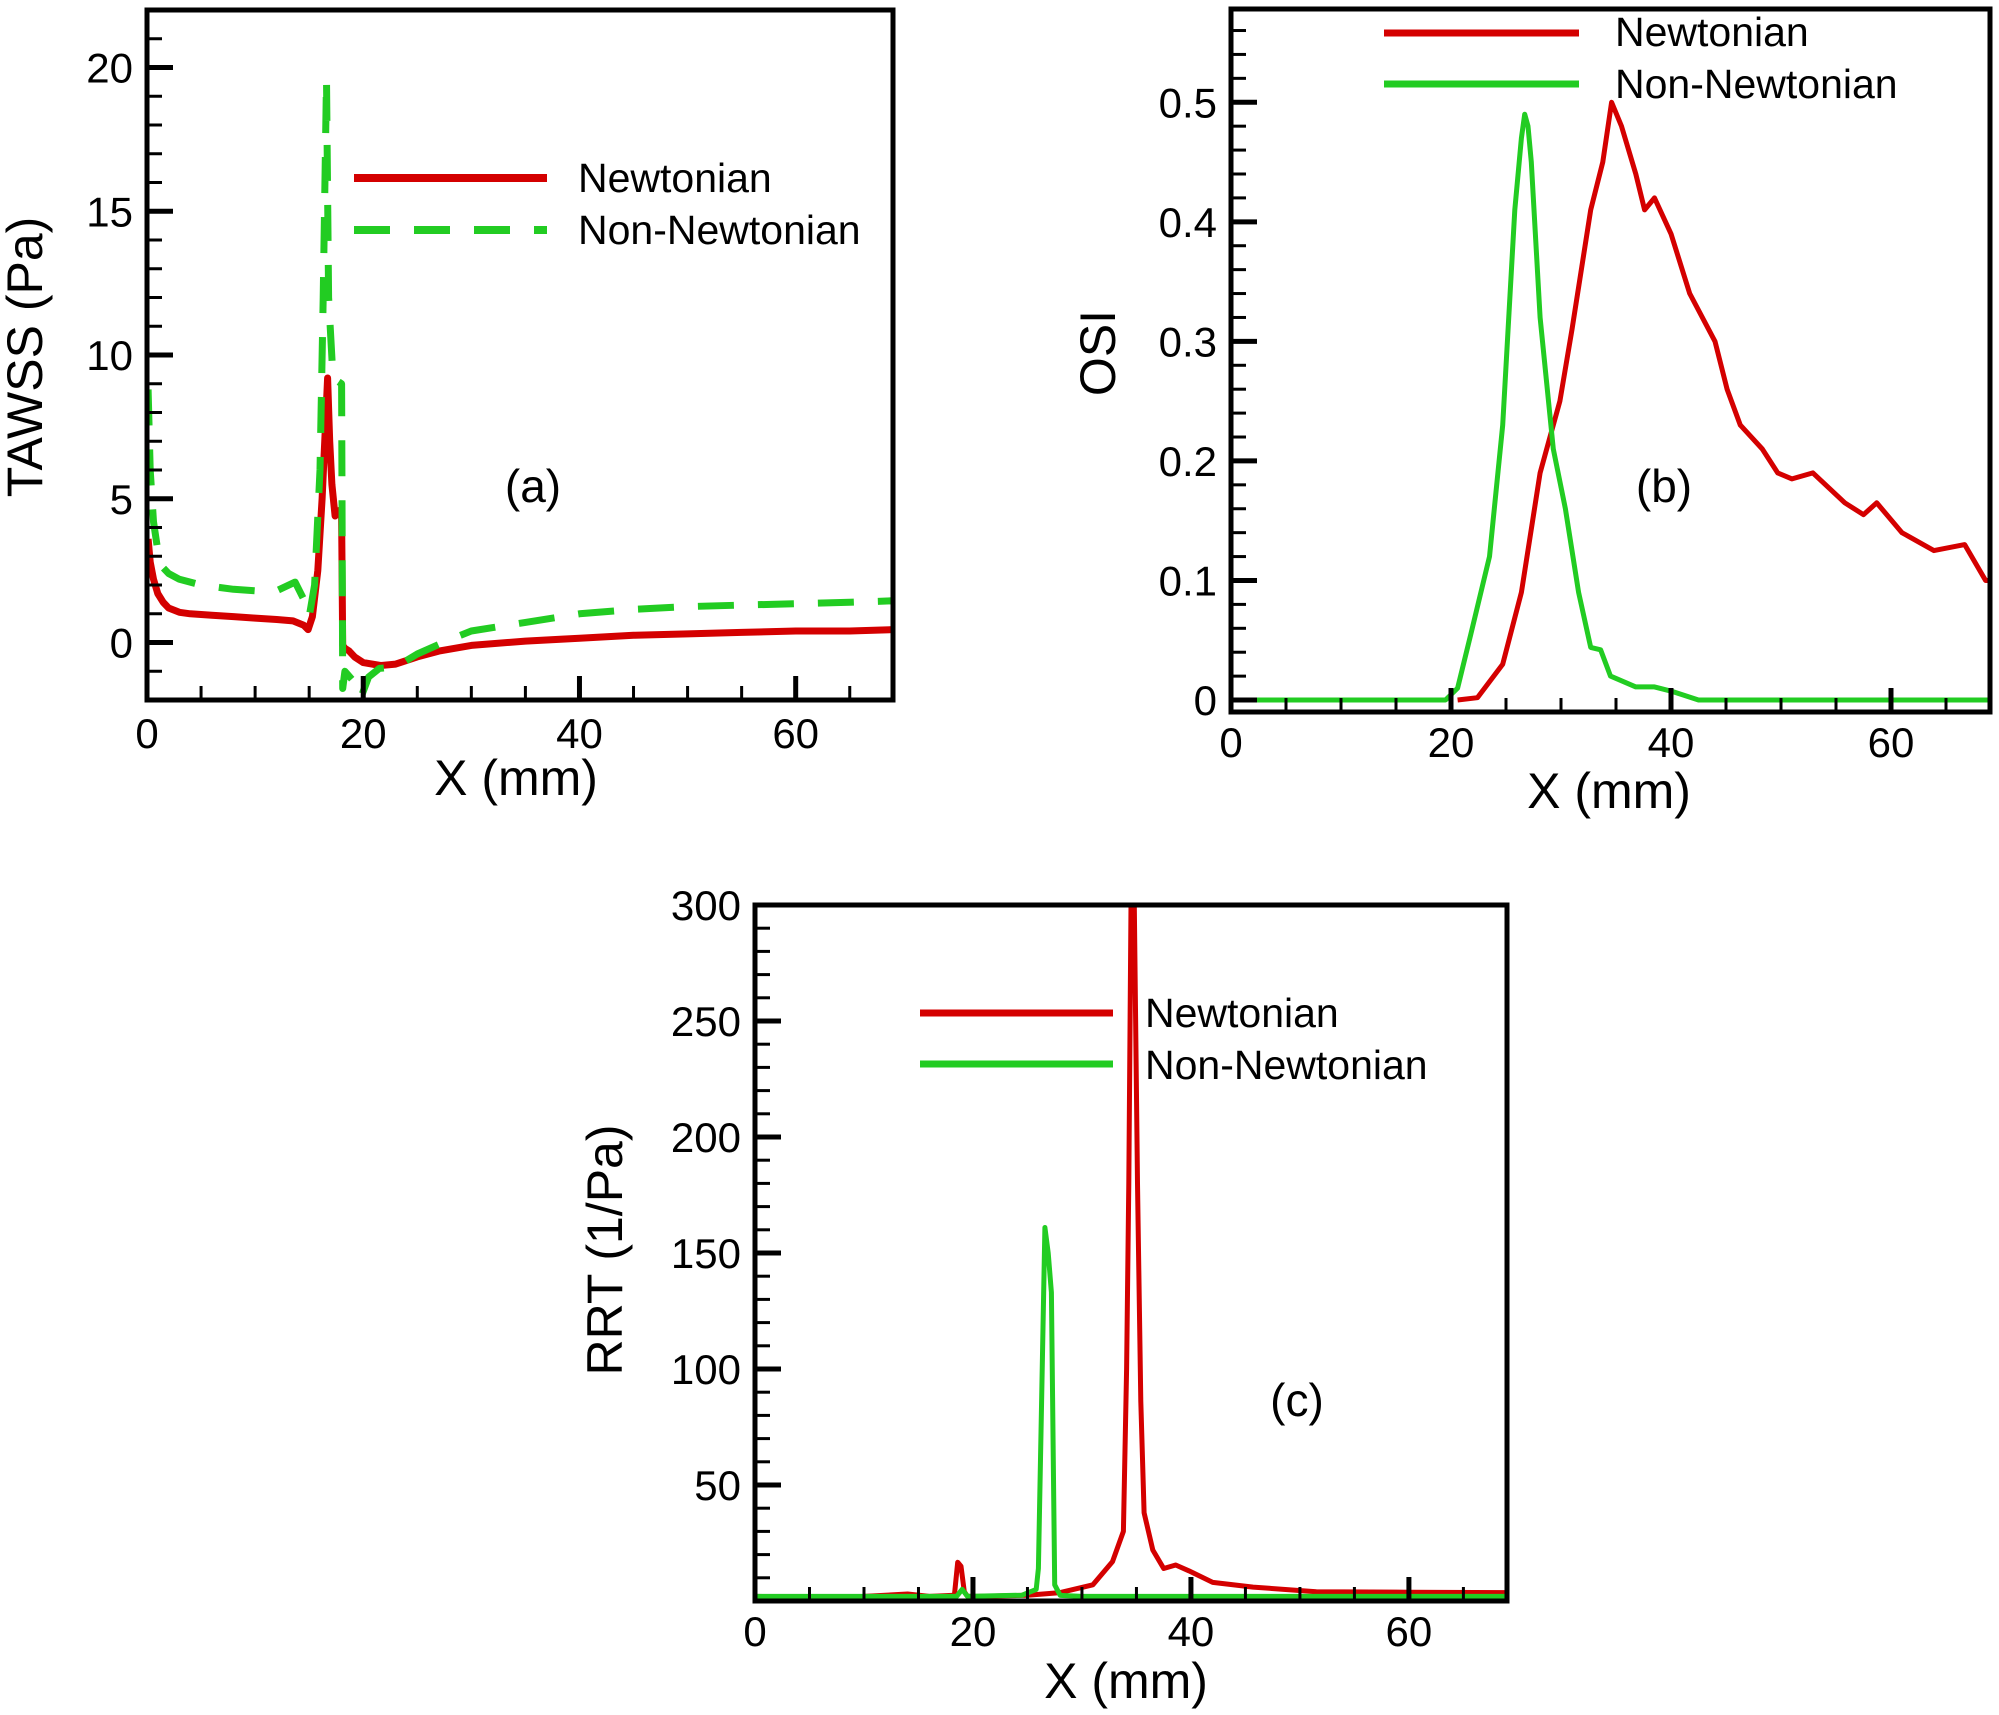 This screenshot has width=1999, height=1715. I want to click on panel-b-legend: Newtonian Non-Newtonian, so click(1641, 58).